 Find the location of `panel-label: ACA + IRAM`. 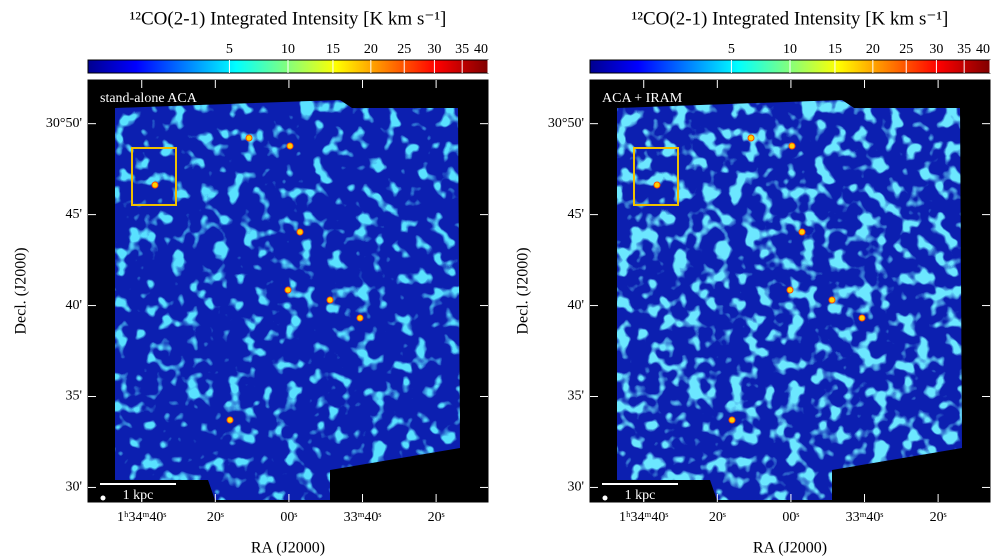

panel-label: ACA + IRAM is located at coordinates (642, 98).